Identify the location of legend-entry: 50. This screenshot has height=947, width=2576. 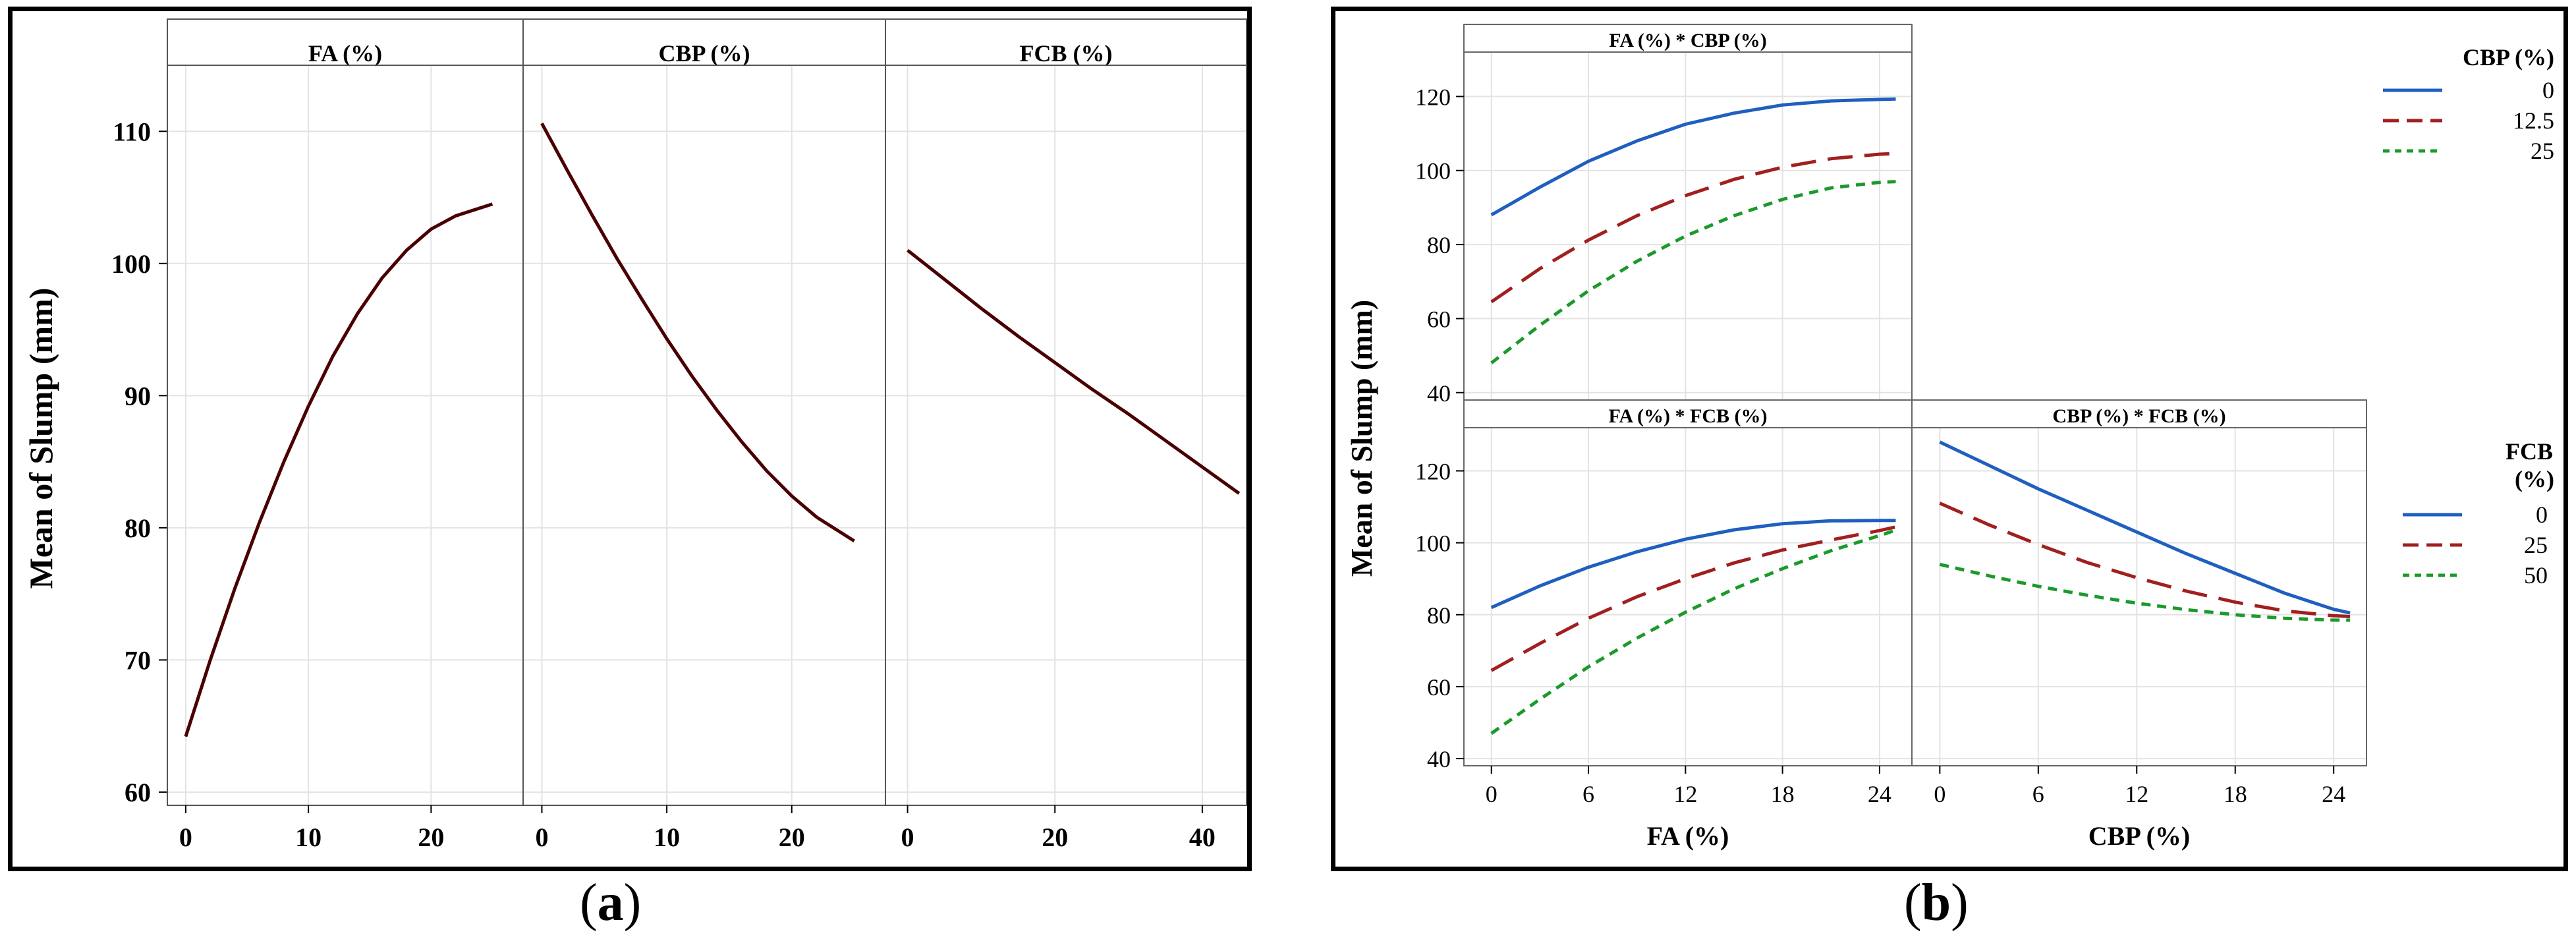
(2536, 575).